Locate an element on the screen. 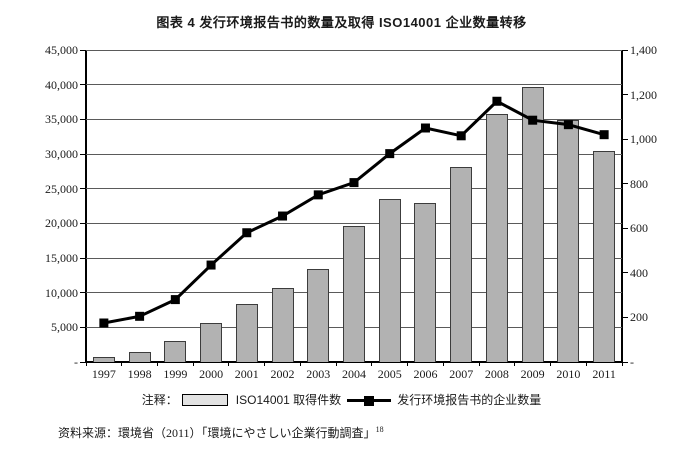 The height and width of the screenshot is (453, 683). bar-2004 is located at coordinates (354, 294).